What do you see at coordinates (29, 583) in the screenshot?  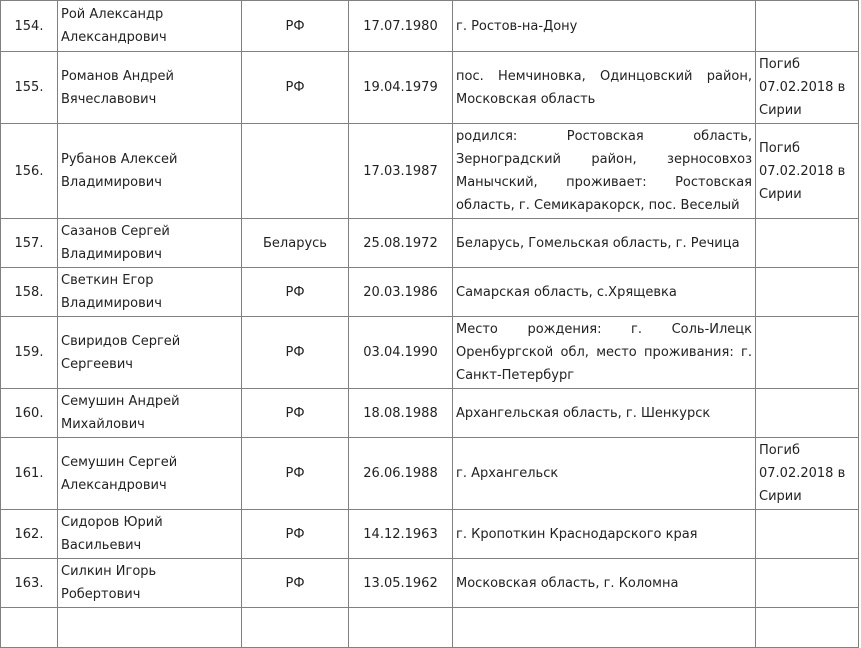 I see `cell-number: 163.` at bounding box center [29, 583].